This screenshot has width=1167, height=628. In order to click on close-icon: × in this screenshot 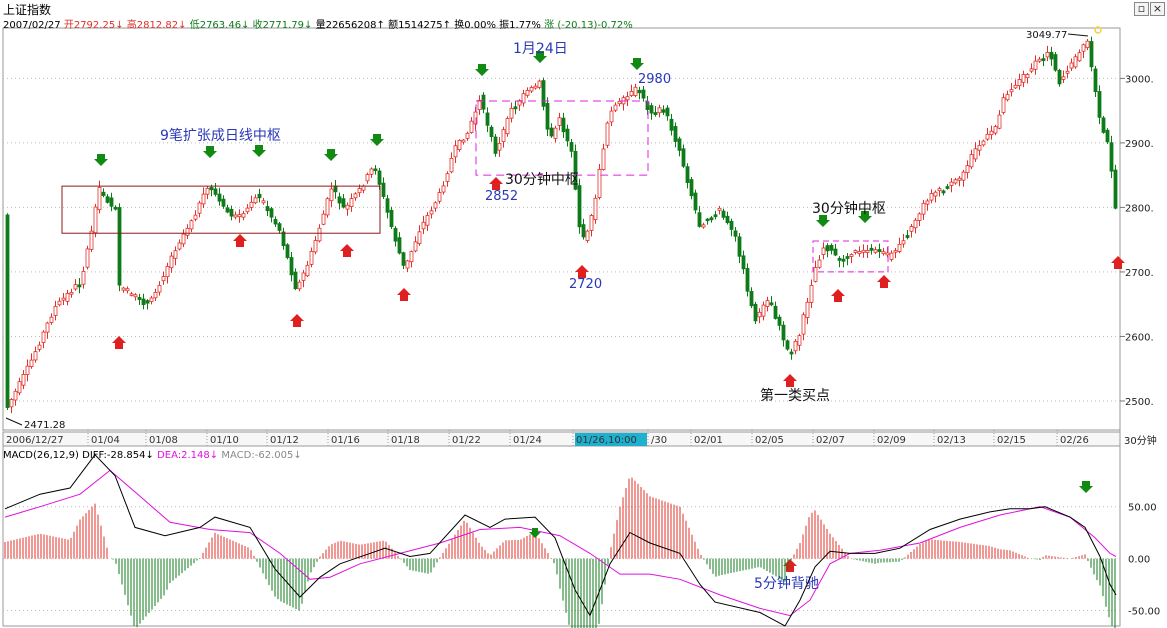, I will do `click(1157, 9)`.